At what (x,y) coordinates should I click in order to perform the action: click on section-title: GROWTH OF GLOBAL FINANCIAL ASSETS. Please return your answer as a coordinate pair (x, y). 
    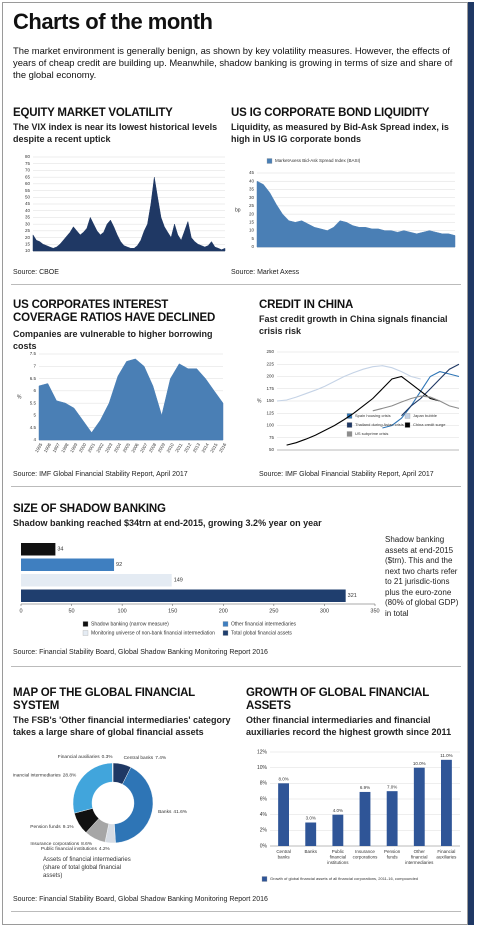
    Looking at the image, I should click on (337, 699).